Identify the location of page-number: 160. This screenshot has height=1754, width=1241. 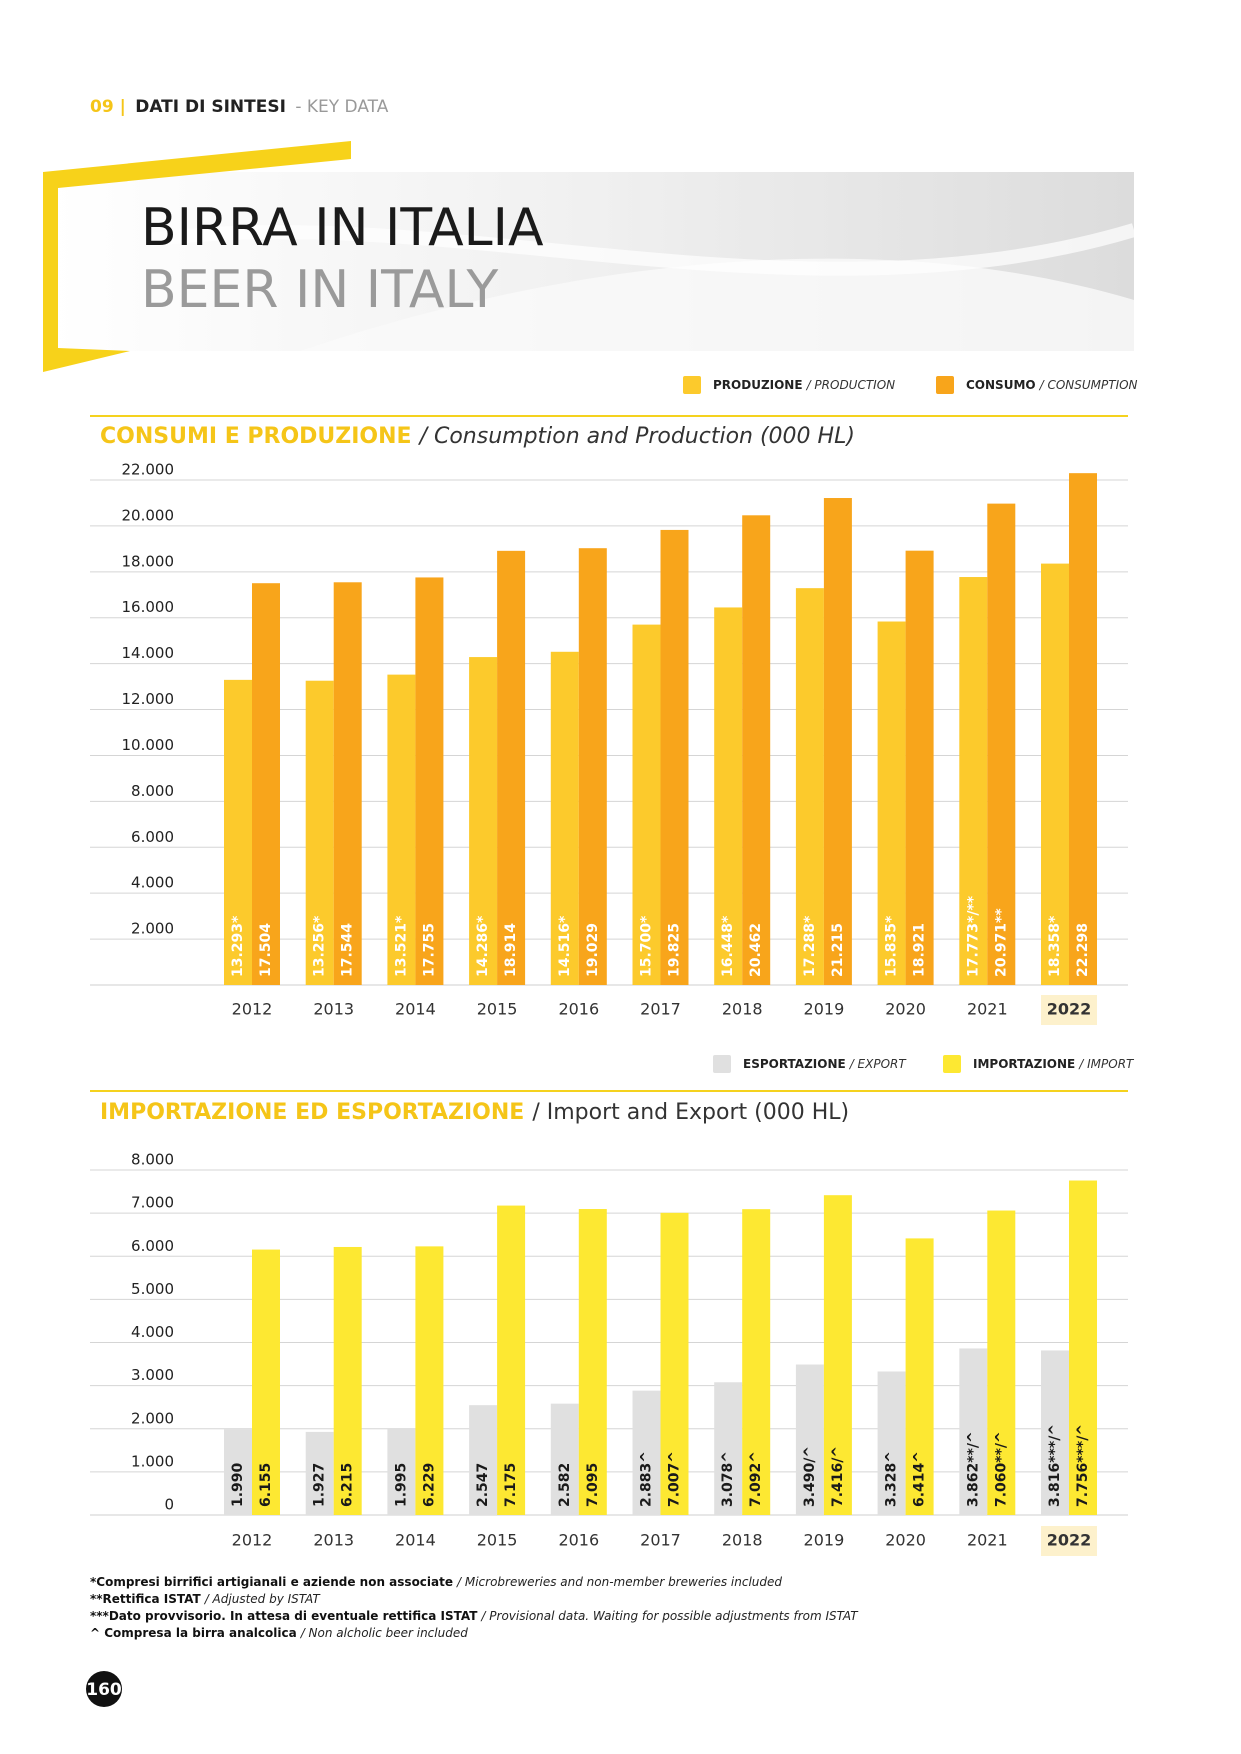
(104, 1690).